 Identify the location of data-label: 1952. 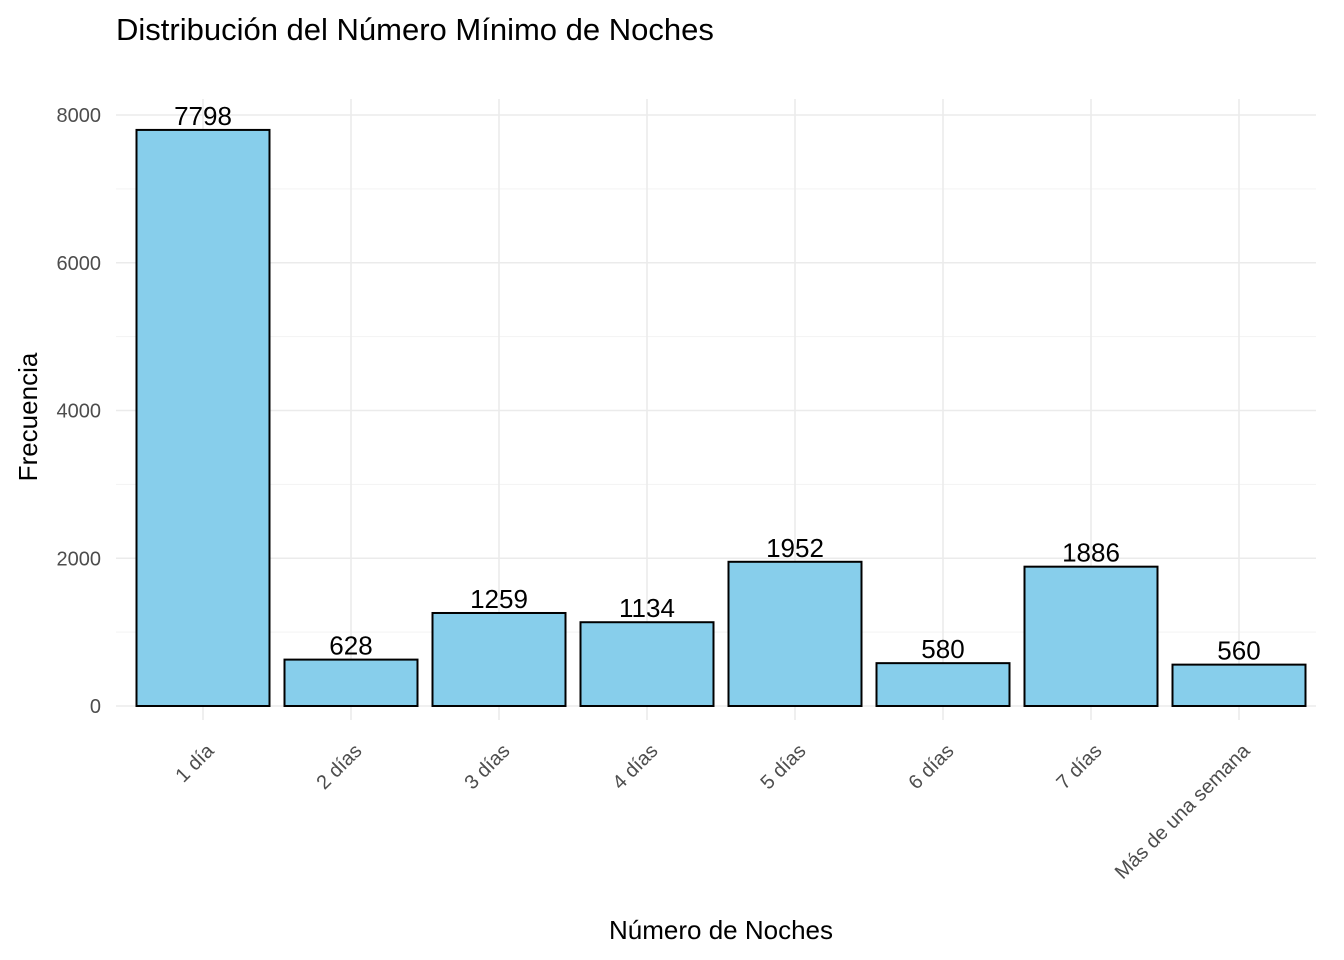
(795, 548).